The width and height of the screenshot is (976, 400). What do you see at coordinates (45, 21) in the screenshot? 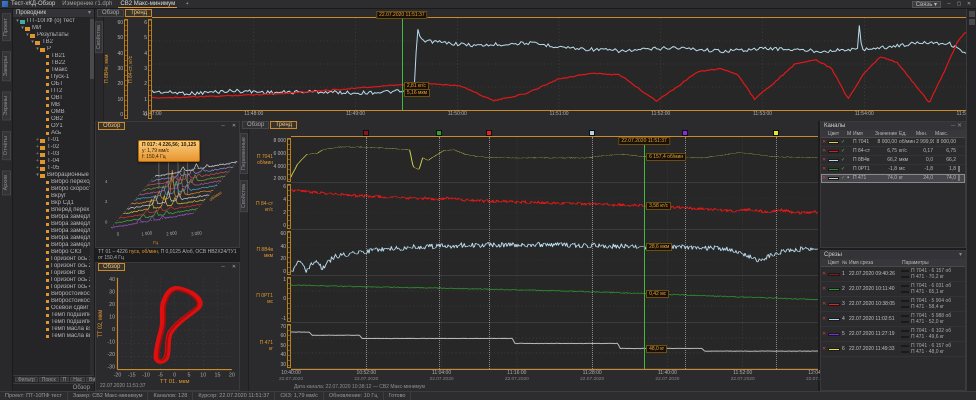
I see `tree-item: ▾ ПТ-10ПФ (о) тест` at bounding box center [45, 21].